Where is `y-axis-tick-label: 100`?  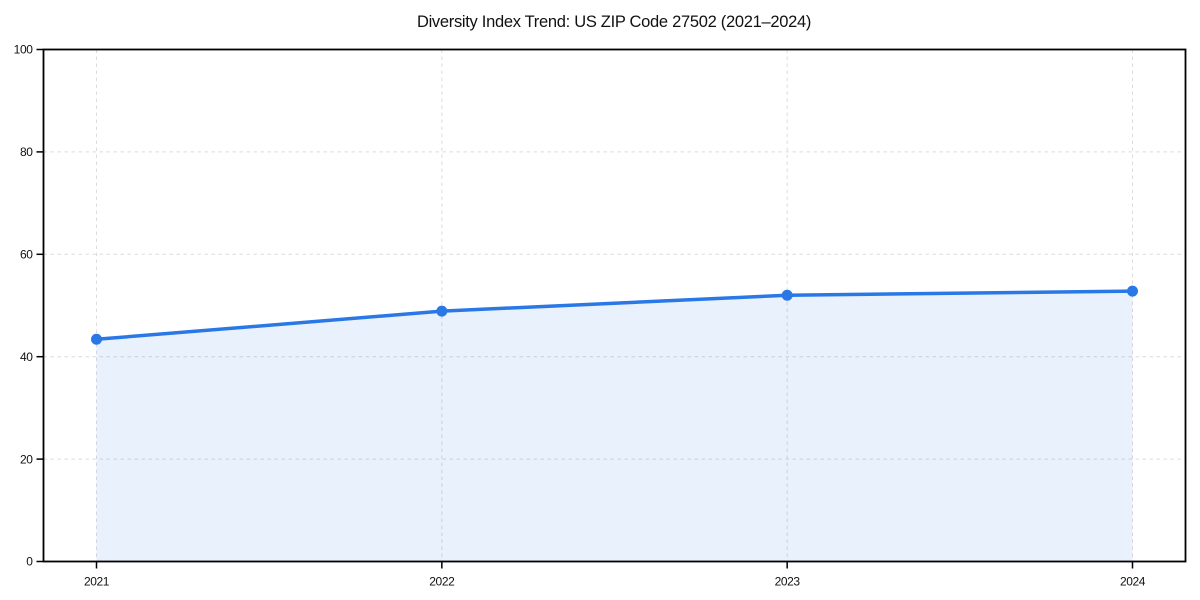
y-axis-tick-label: 100 is located at coordinates (24, 50).